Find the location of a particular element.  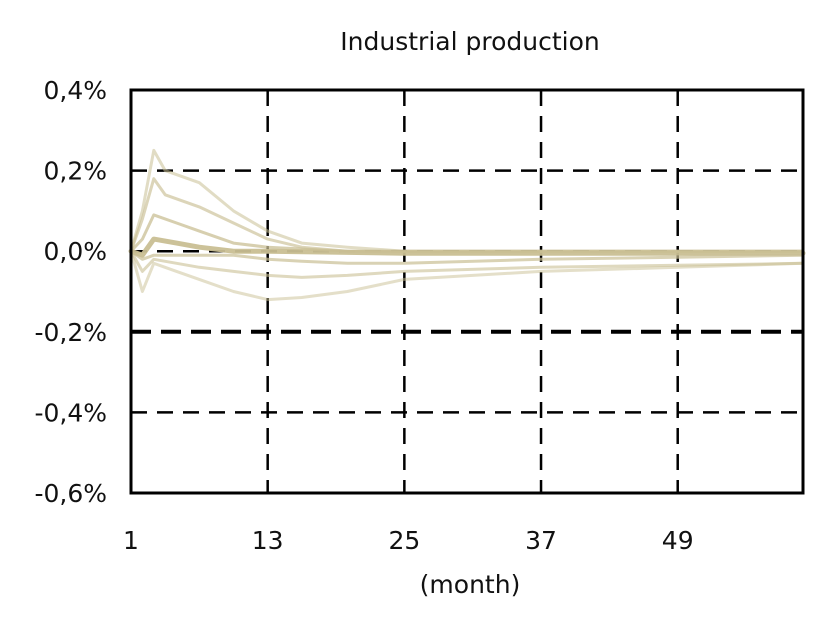

y-axis: 0,4% 0,2% 0,0% -0,2% -0,4% -0,6% is located at coordinates (70, 292).